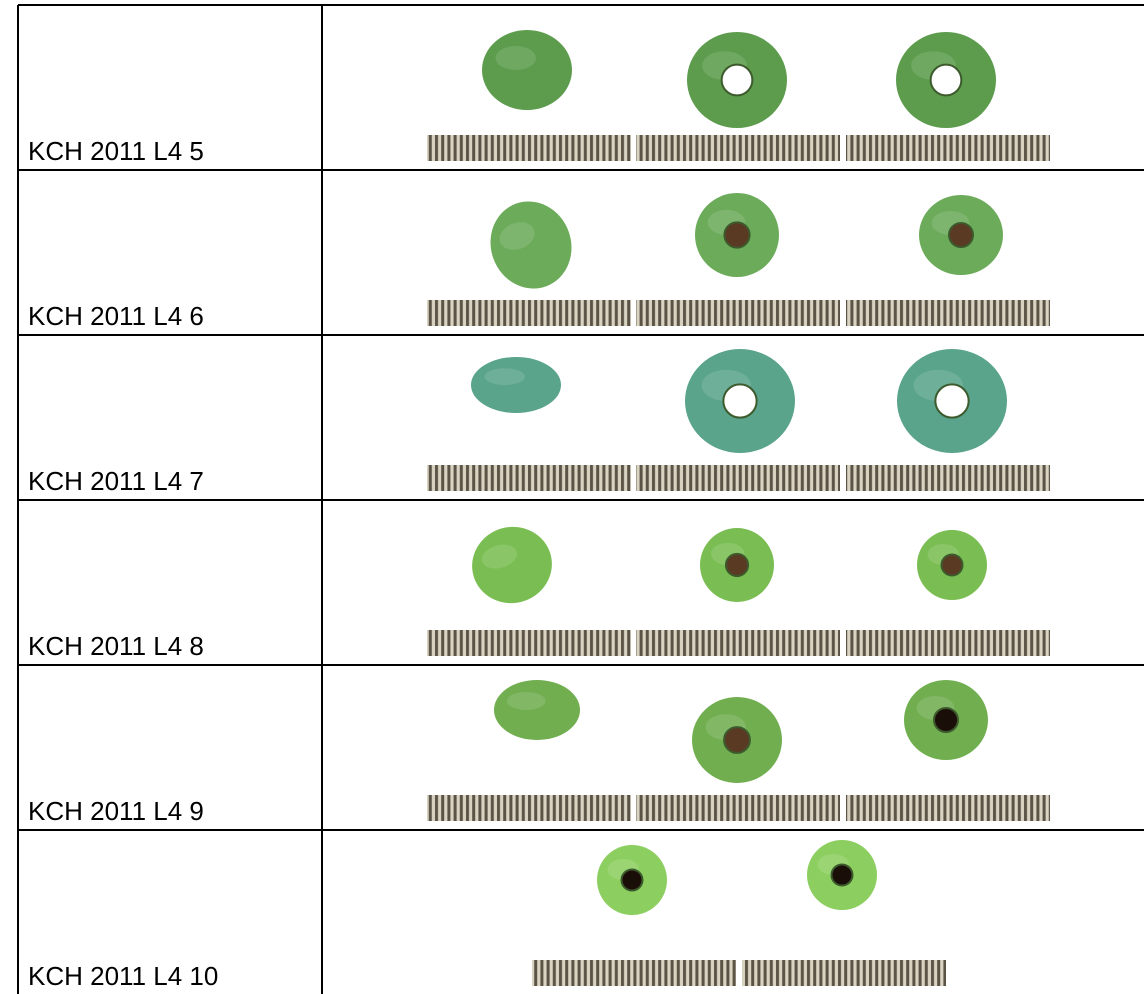 This screenshot has width=1144, height=994. I want to click on row-label: KCH 2011 L4 8, so click(116, 646).